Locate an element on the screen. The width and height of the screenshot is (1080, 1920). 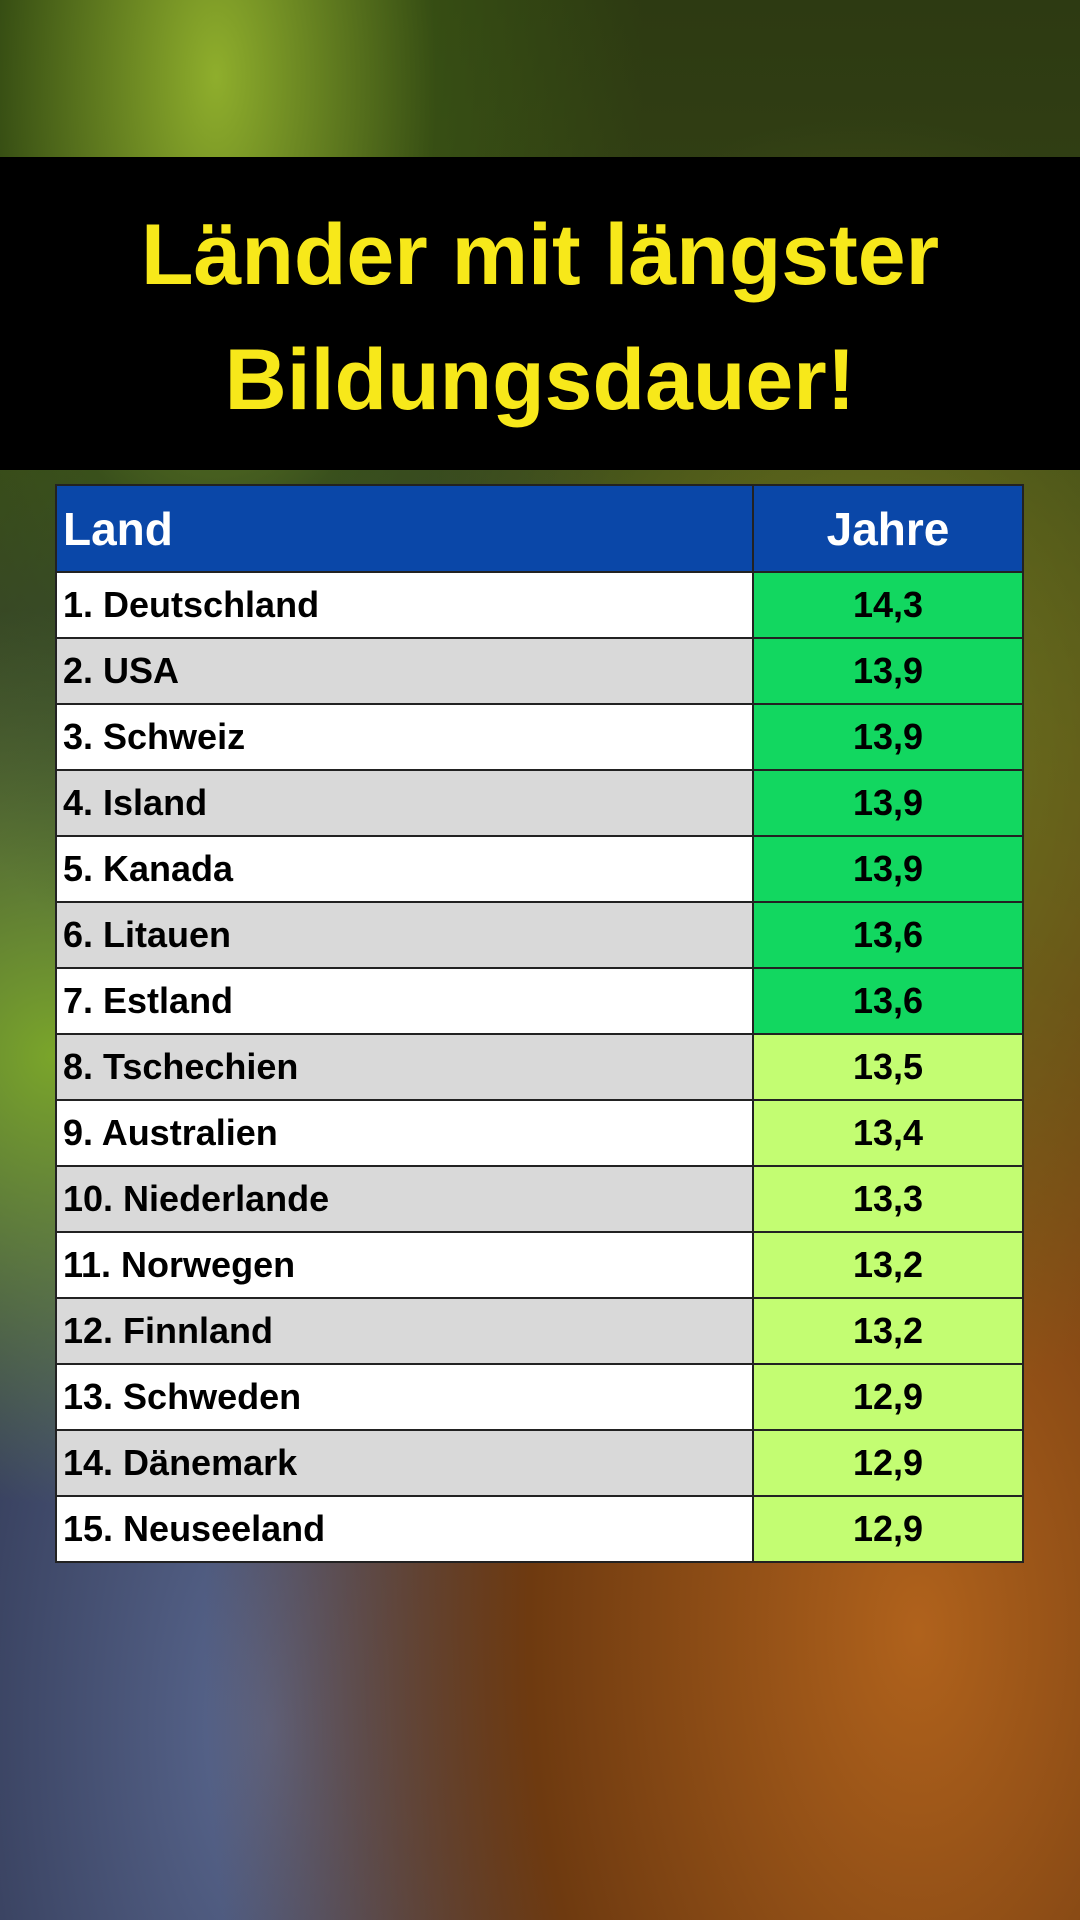
column-header: Land is located at coordinates (405, 528).